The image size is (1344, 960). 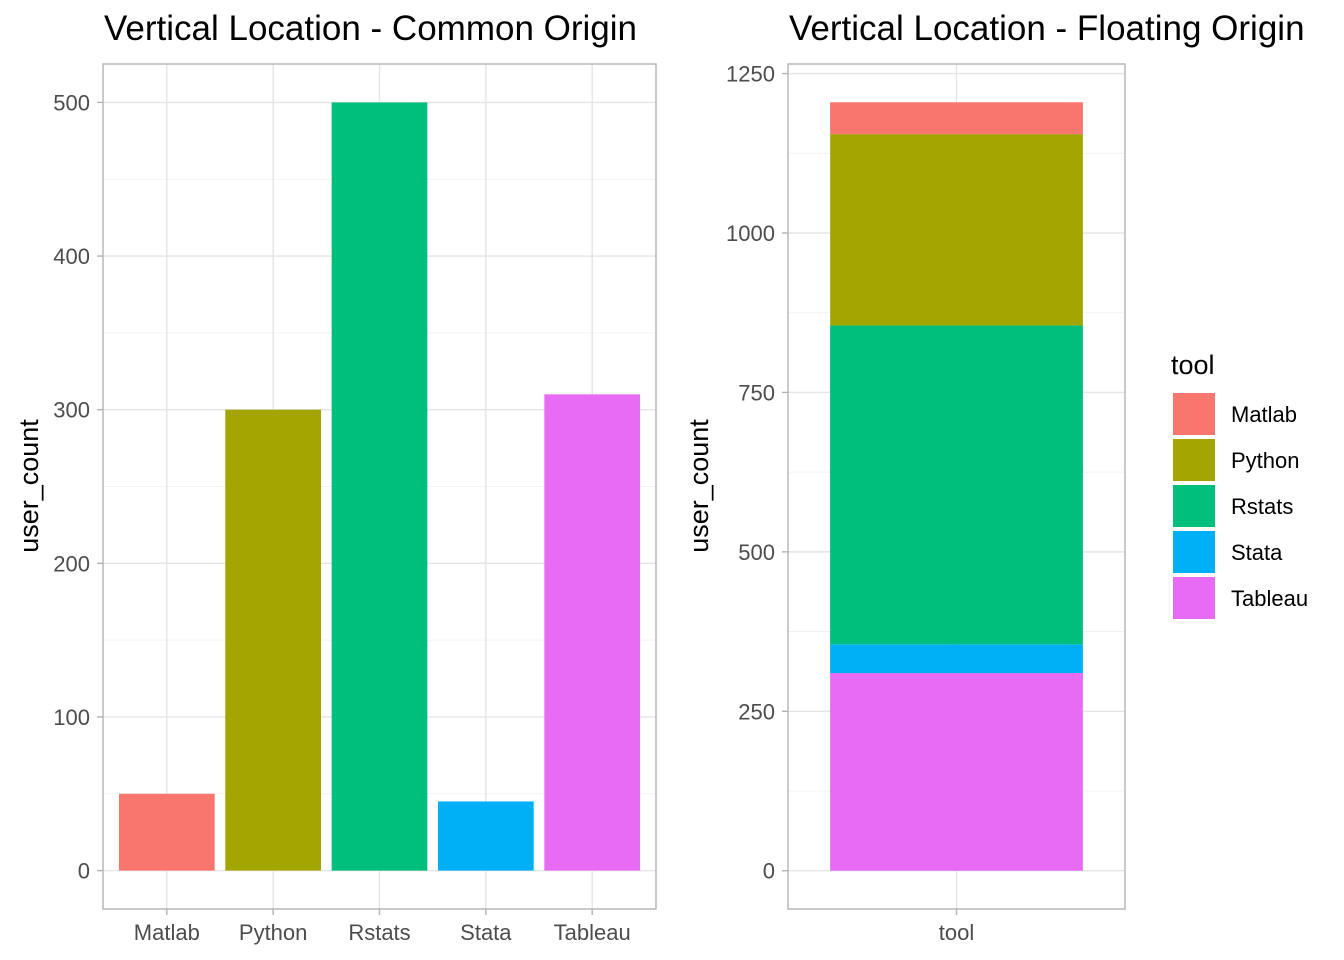 I want to click on legend-label: Rstats, so click(x=1262, y=506).